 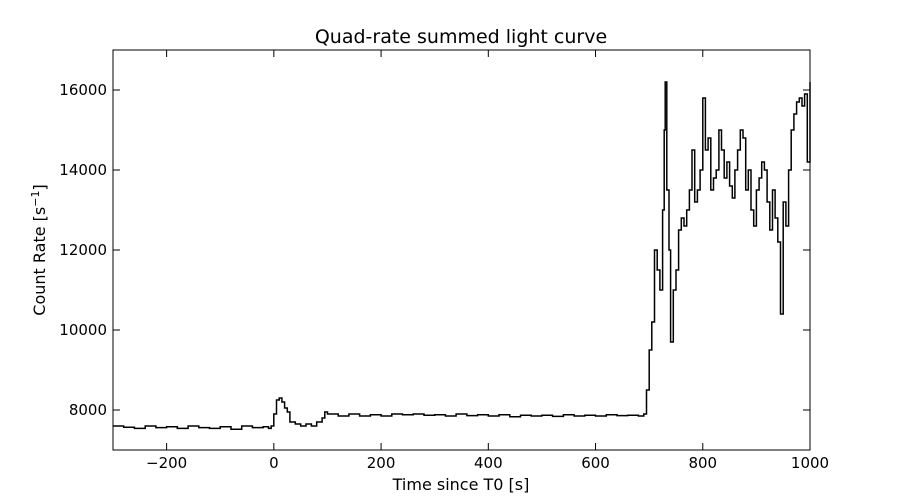 What do you see at coordinates (39, 261) in the screenshot?
I see `y-axis-title-main: Count Rate [s` at bounding box center [39, 261].